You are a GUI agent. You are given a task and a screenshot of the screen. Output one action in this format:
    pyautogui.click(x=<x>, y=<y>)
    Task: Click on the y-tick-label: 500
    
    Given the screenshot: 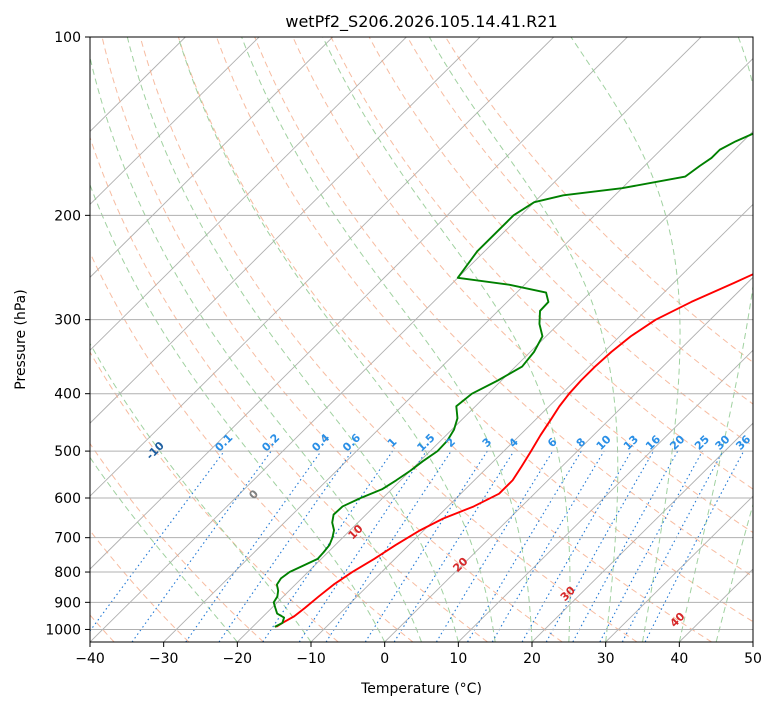 What is the action you would take?
    pyautogui.click(x=67, y=452)
    